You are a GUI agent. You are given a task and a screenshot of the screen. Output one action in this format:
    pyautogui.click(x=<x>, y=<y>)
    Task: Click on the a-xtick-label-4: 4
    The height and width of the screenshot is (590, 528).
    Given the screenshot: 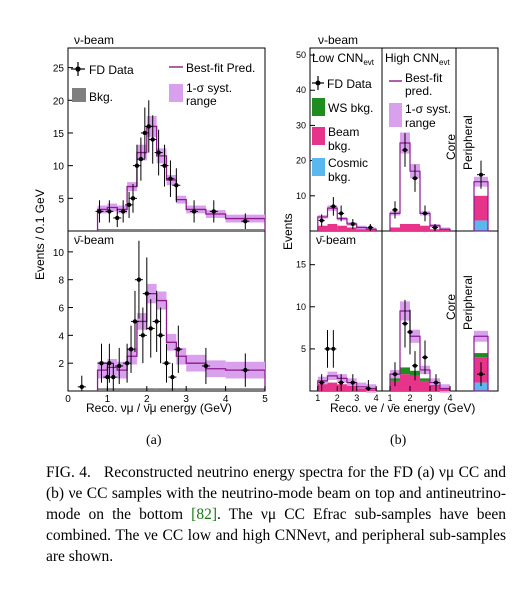 What is the action you would take?
    pyautogui.click(x=226, y=399)
    